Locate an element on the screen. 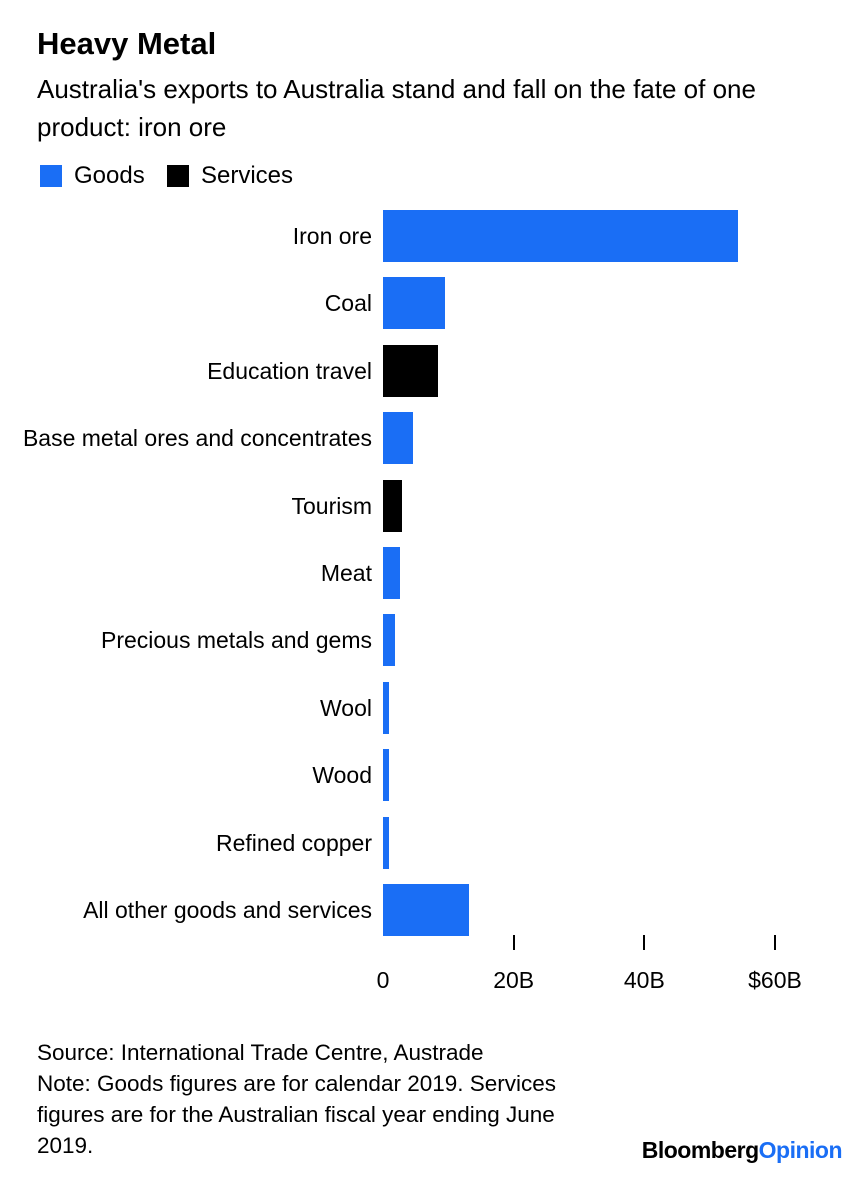 The width and height of the screenshot is (866, 1200). y-tick-label: Education travel is located at coordinates (289, 370).